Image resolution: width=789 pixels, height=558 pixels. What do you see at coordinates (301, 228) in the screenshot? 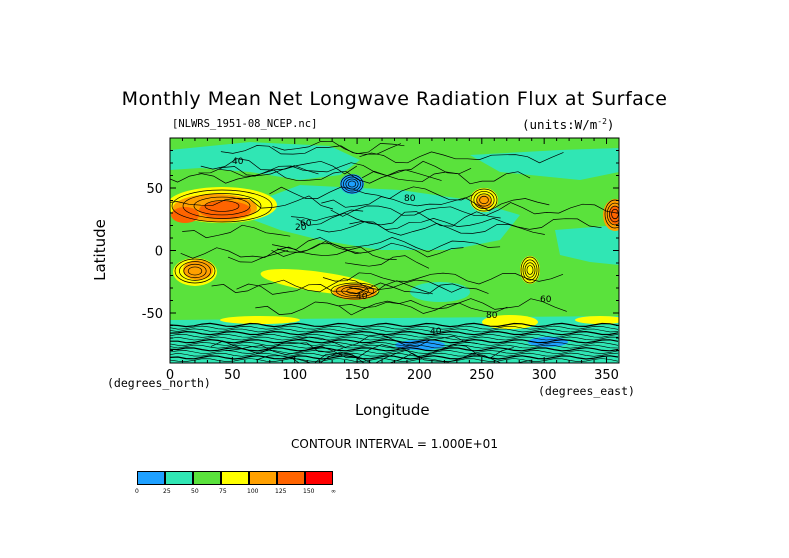
I see `contour-value-label: 20` at bounding box center [301, 228].